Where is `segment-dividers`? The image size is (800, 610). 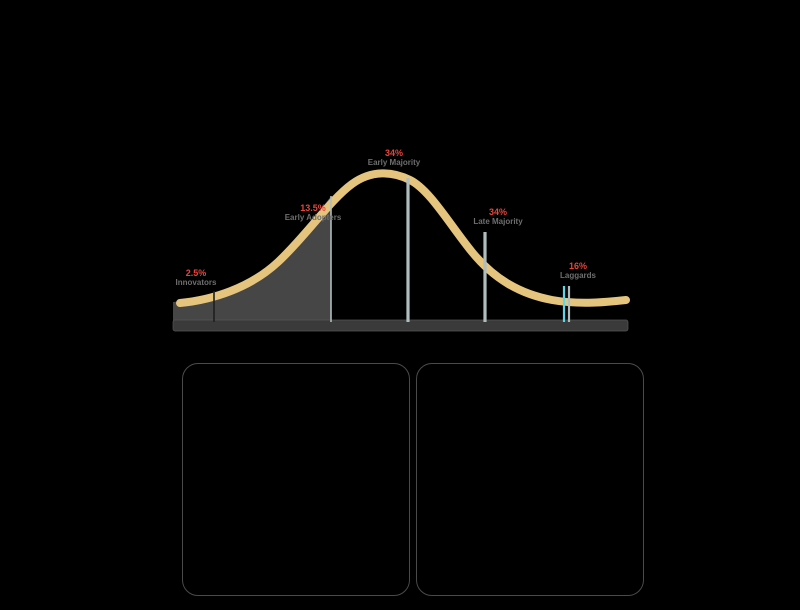
segment-dividers is located at coordinates (392, 250).